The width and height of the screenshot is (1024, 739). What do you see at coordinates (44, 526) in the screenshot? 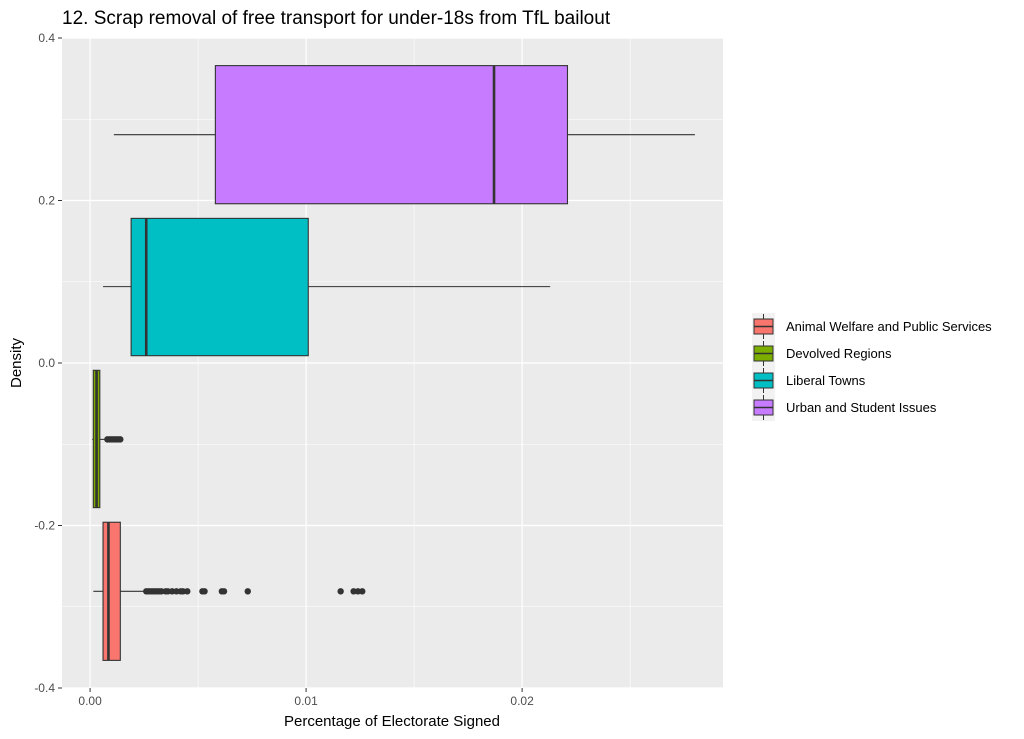
I see `y-tick-label: -0.2` at bounding box center [44, 526].